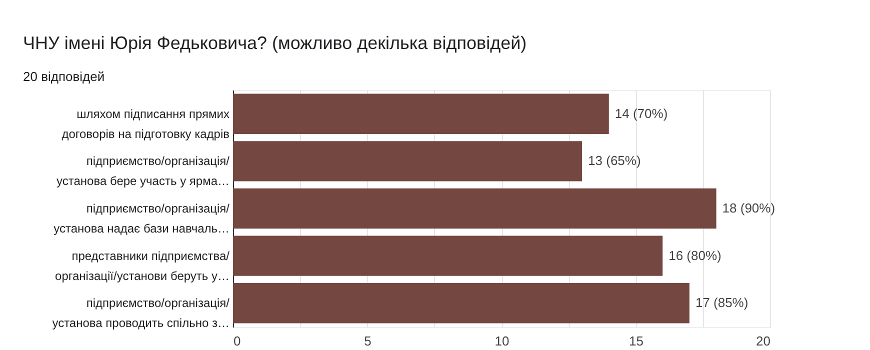 Image resolution: width=870 pixels, height=350 pixels. Describe the element at coordinates (749, 208) in the screenshot. I see `data-label: 18 (90%)` at that location.